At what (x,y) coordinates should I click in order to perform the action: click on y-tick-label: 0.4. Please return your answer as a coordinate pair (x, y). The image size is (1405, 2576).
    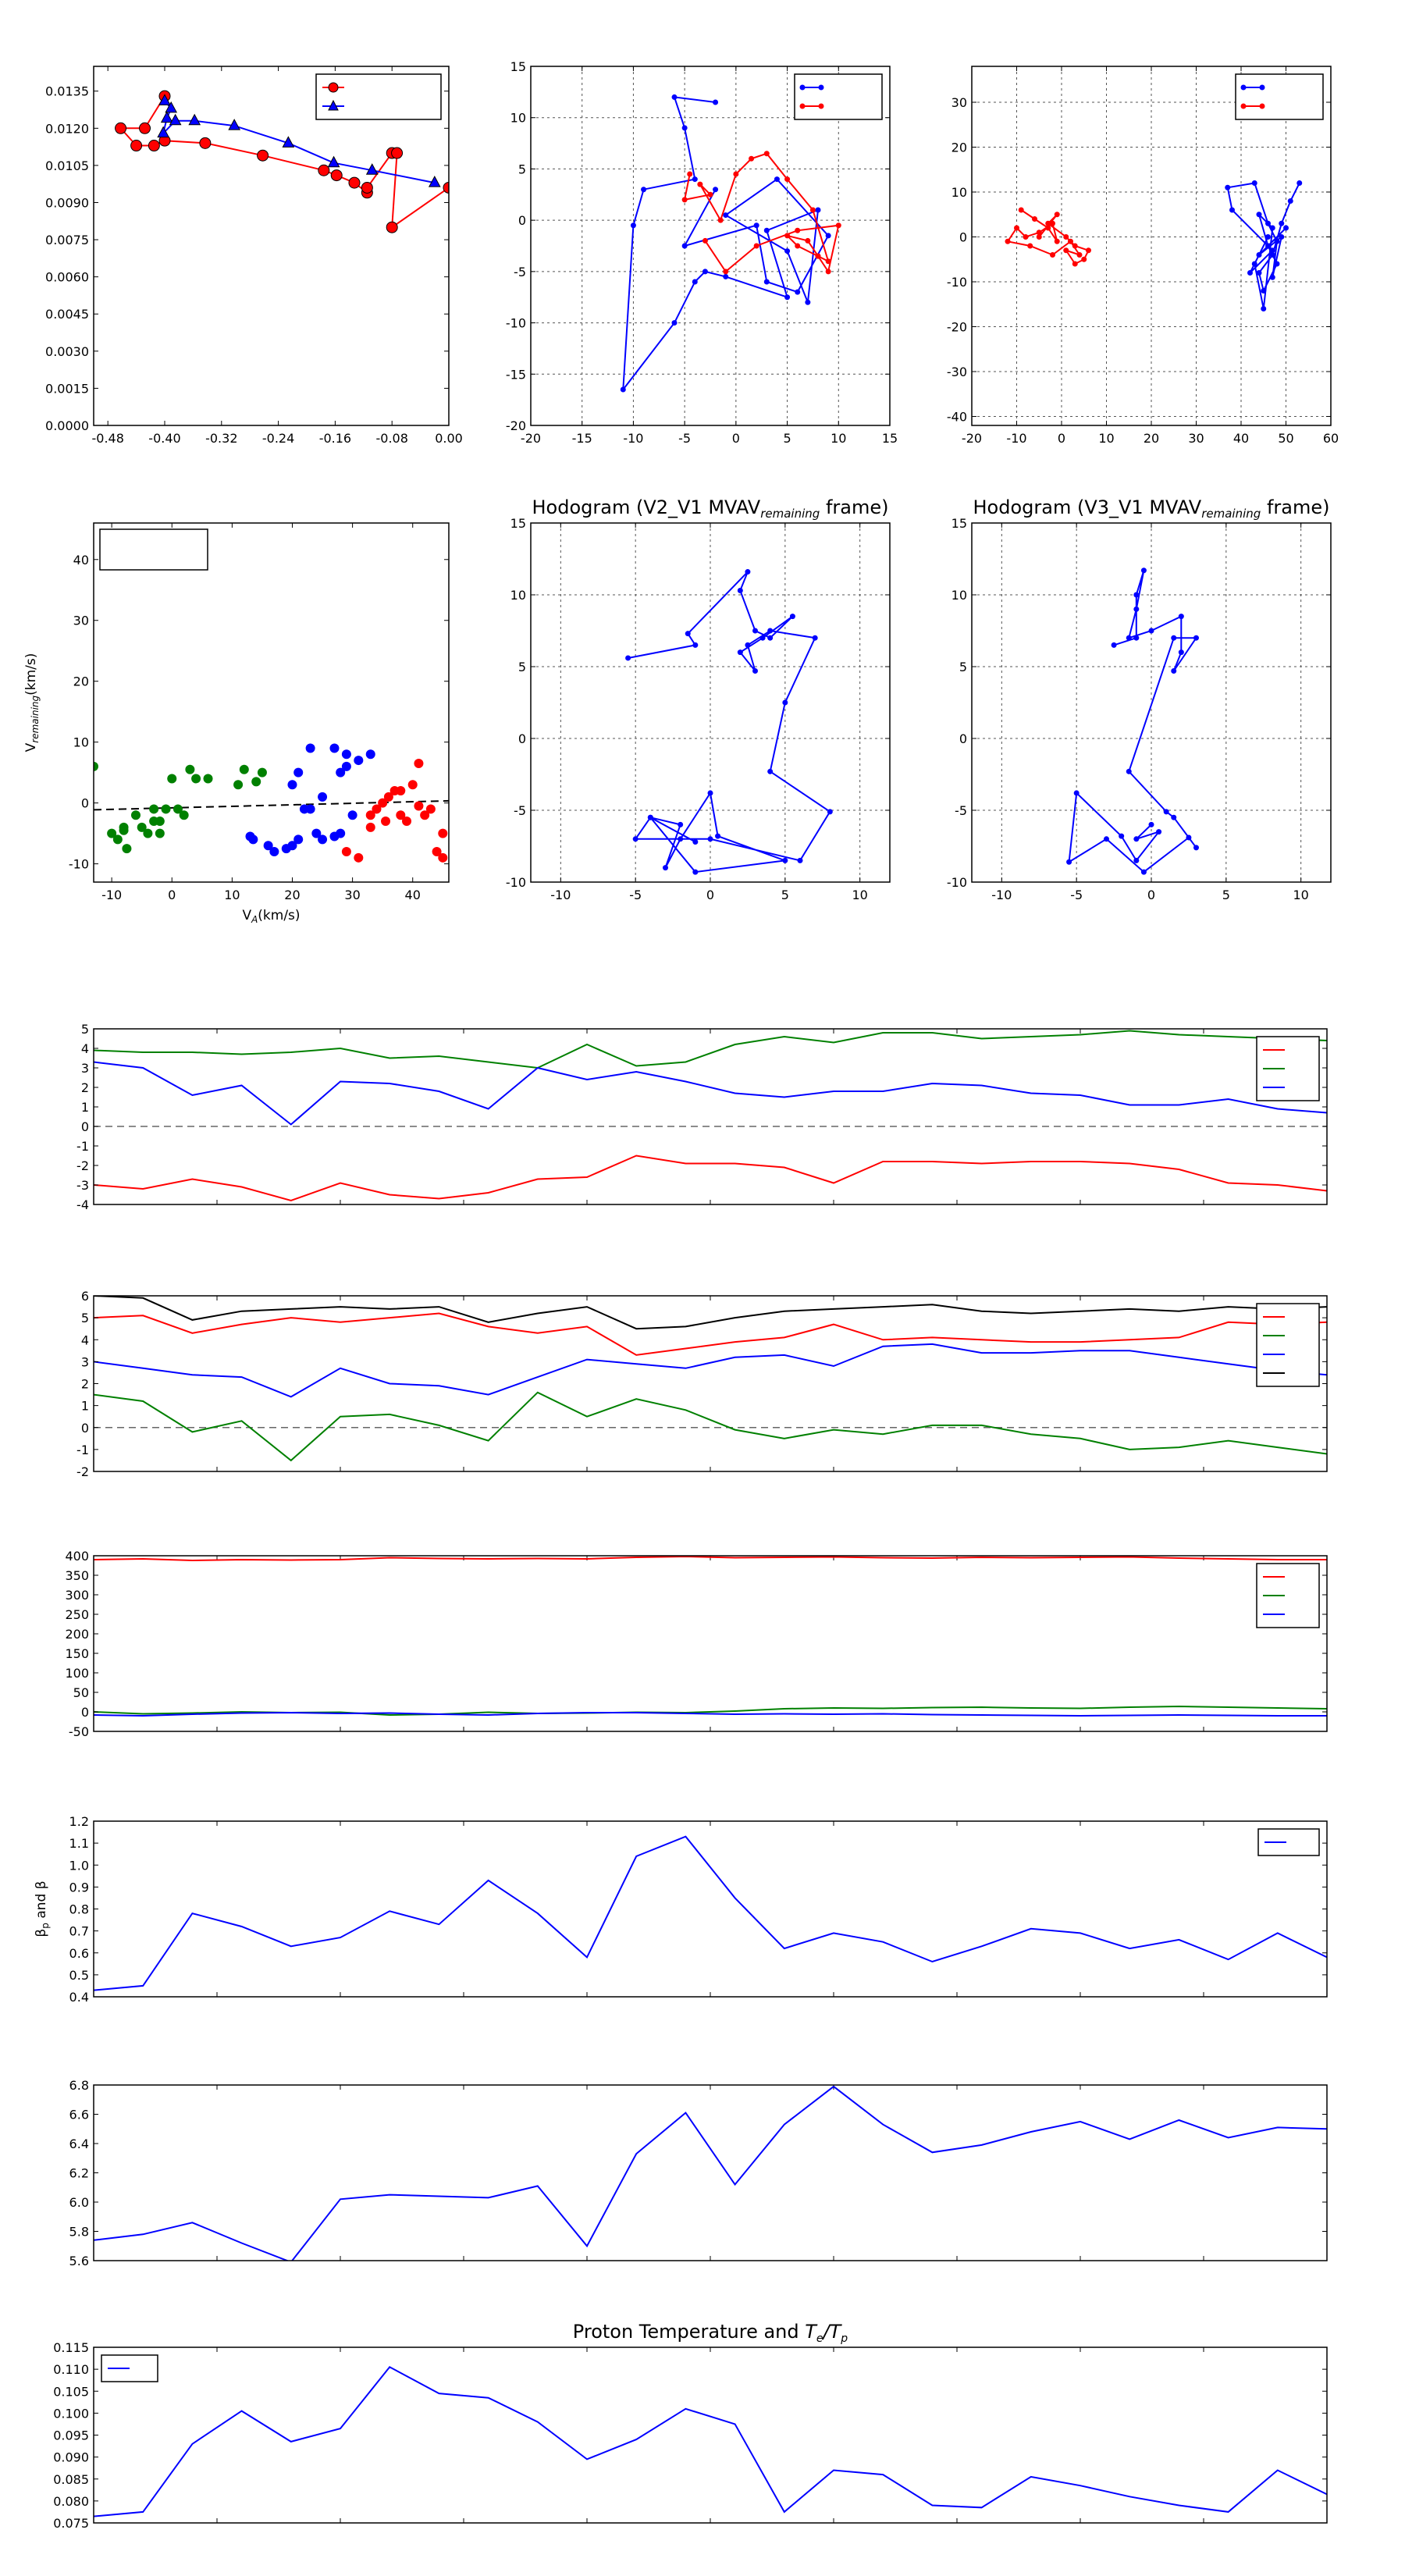
    Looking at the image, I should click on (79, 1998).